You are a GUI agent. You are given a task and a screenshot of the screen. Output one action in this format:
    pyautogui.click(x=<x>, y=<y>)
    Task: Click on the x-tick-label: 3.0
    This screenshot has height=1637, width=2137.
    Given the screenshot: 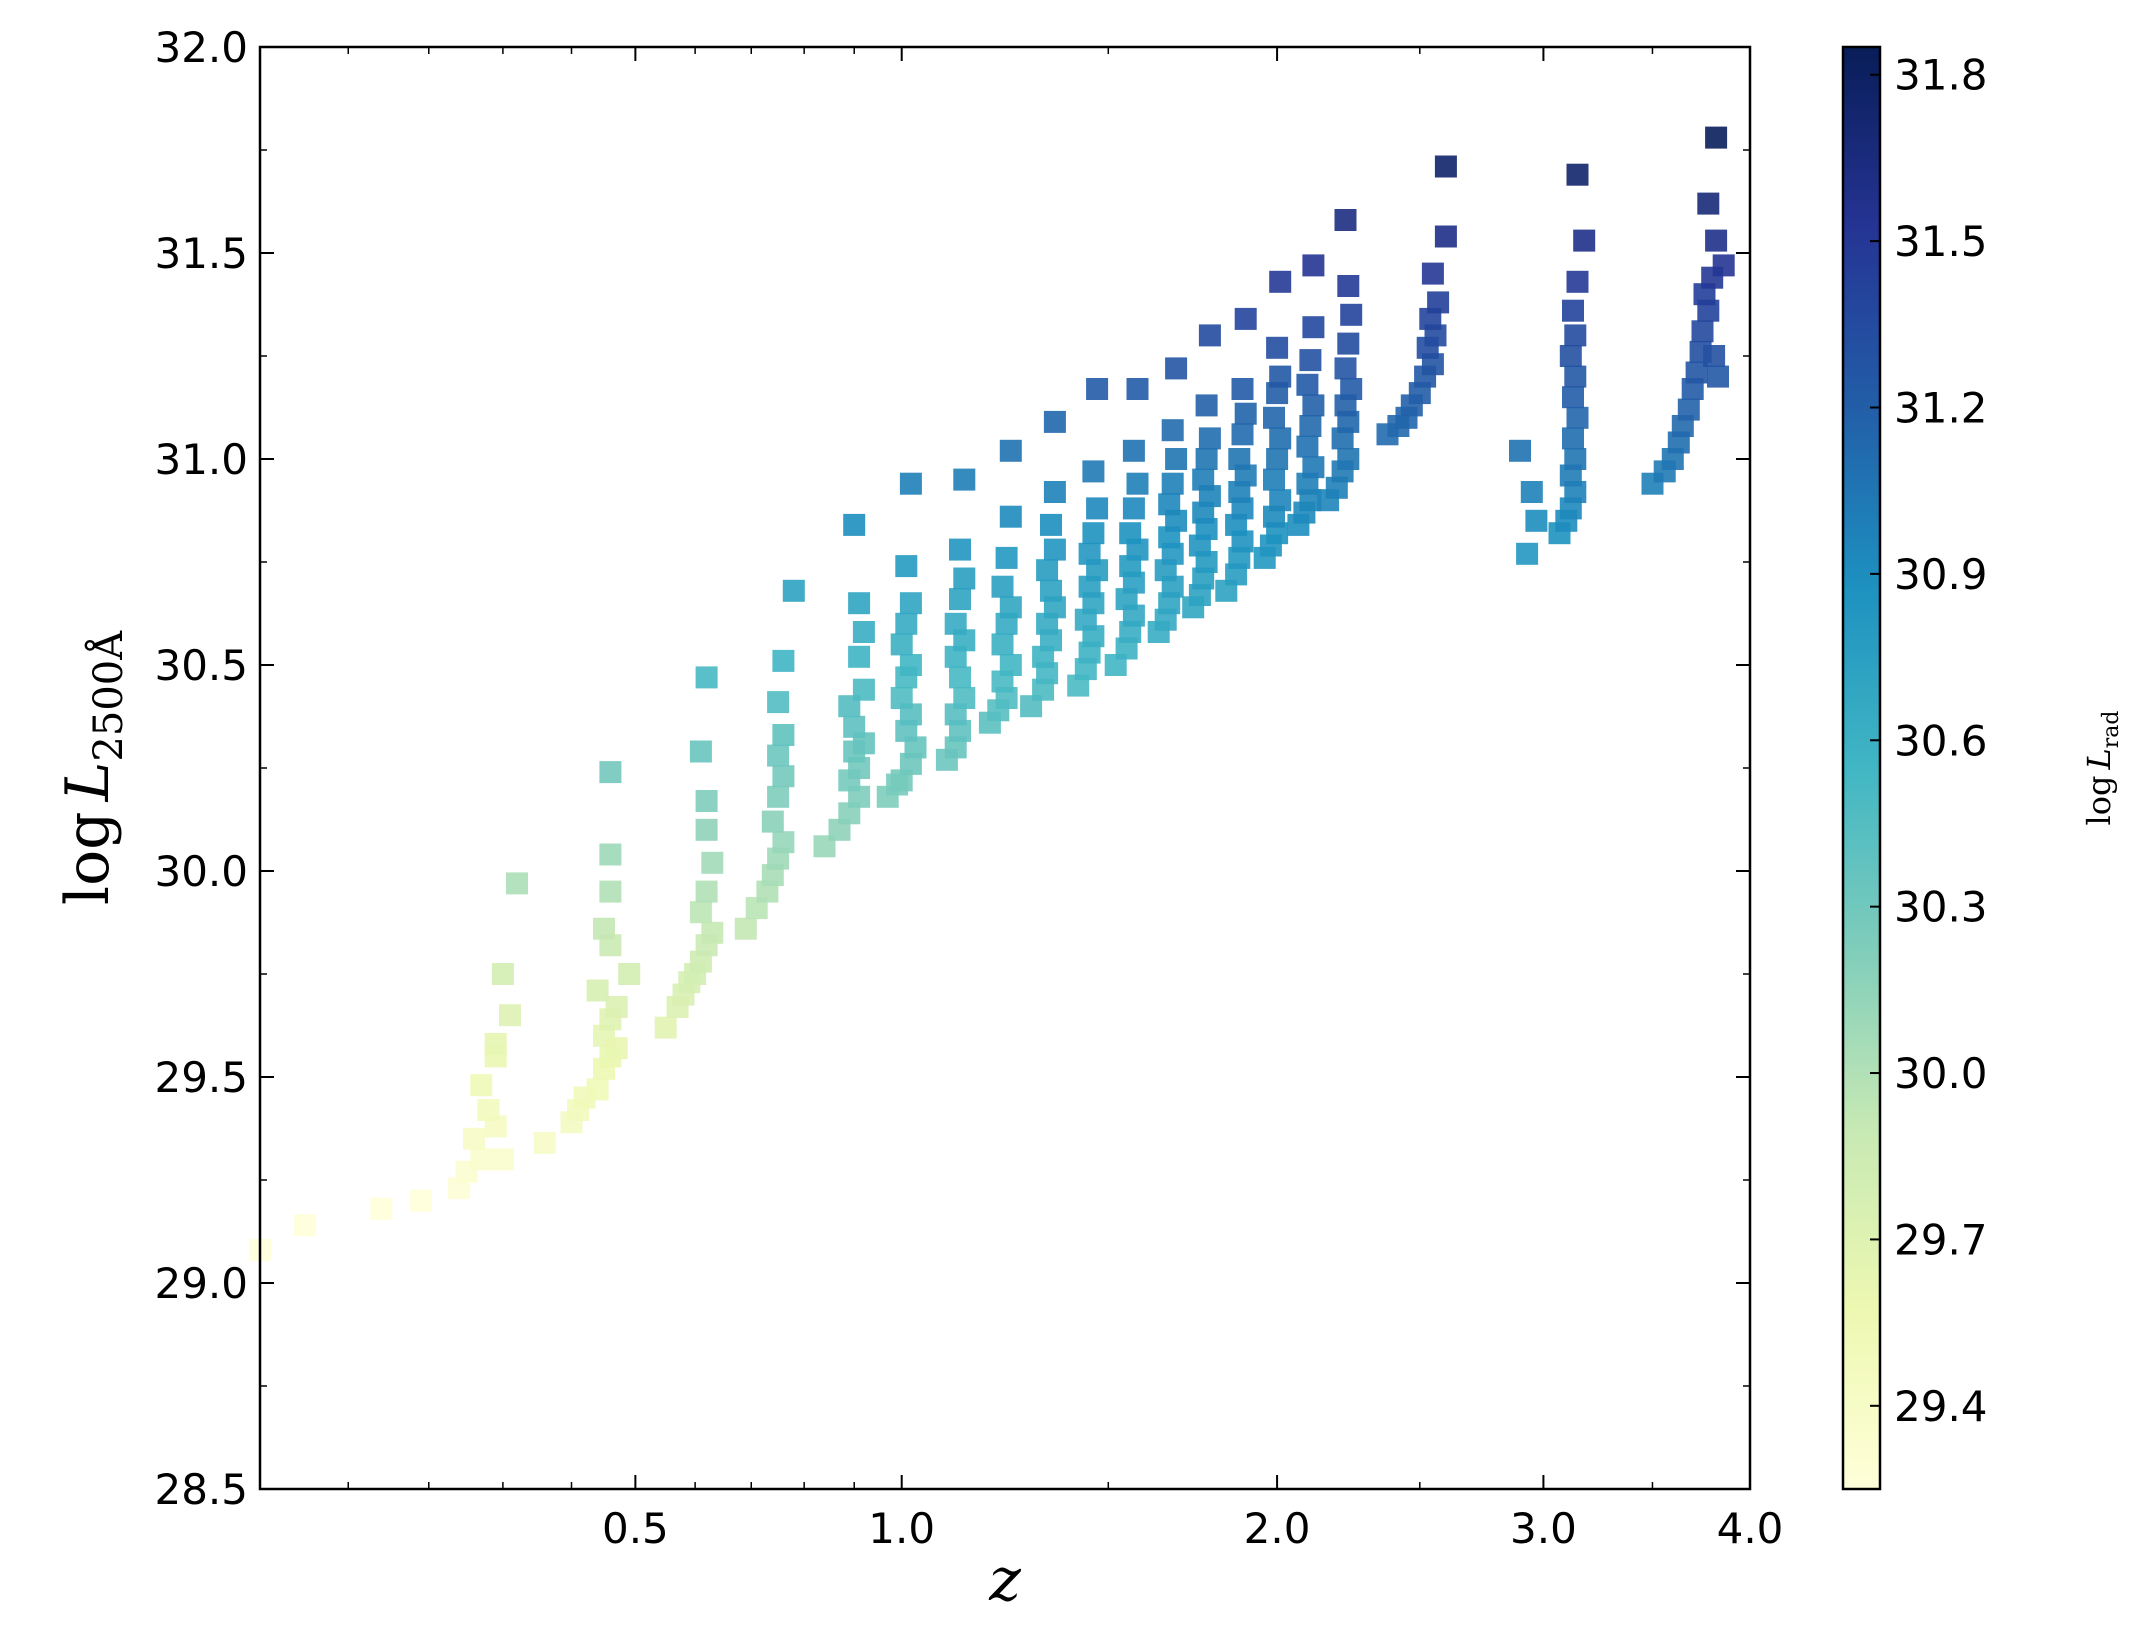 What is the action you would take?
    pyautogui.click(x=1543, y=1528)
    